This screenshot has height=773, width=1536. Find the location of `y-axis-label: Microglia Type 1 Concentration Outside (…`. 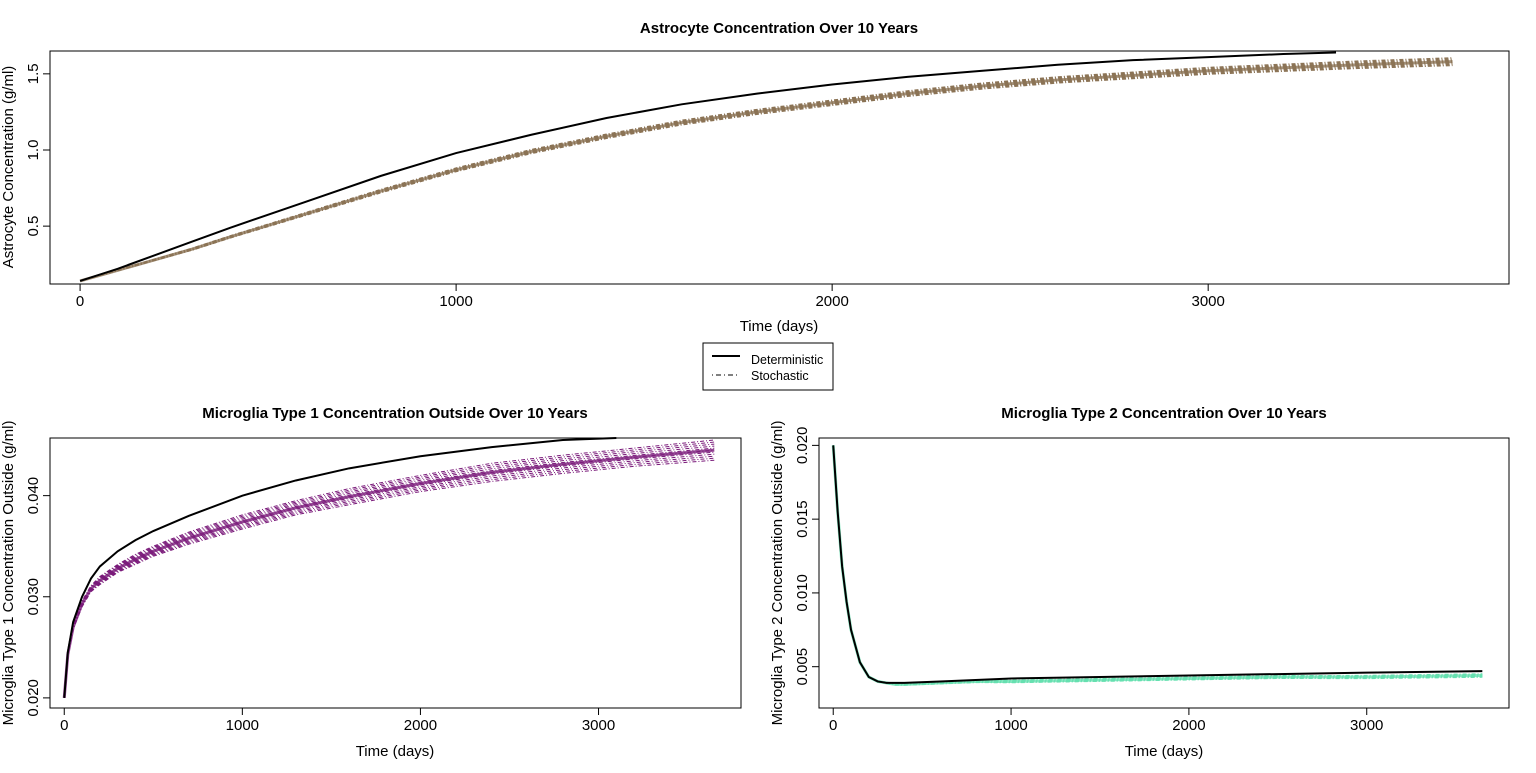

y-axis-label: Microglia Type 1 Concentration Outside (… is located at coordinates (8, 573).